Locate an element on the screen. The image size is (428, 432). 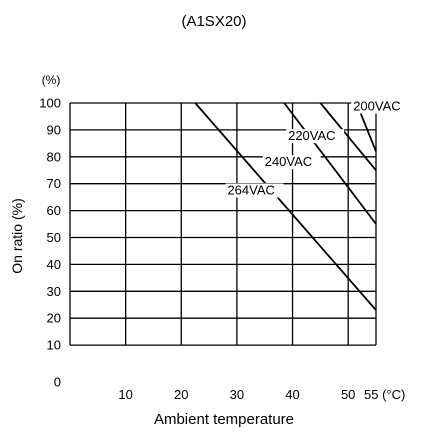
series-label-240VAC: 240VAC is located at coordinates (288, 161).